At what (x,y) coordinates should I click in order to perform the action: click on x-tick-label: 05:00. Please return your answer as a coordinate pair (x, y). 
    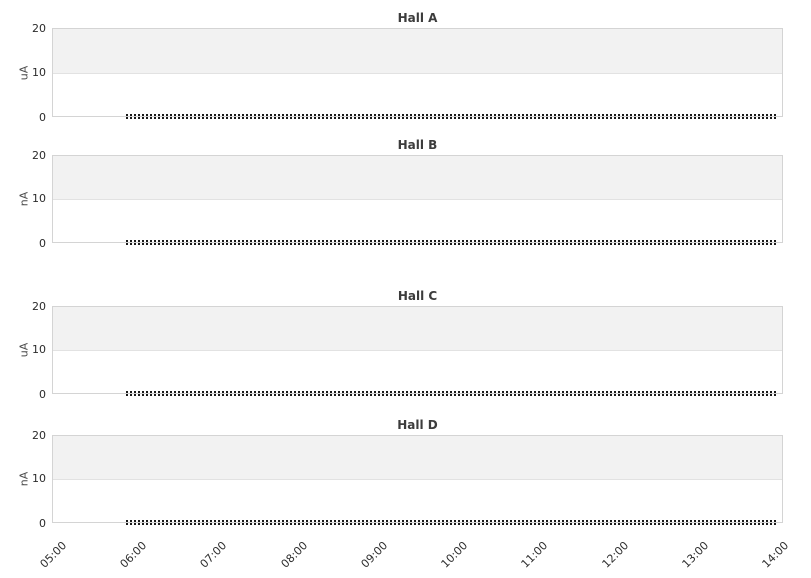
    Looking at the image, I should click on (53, 555).